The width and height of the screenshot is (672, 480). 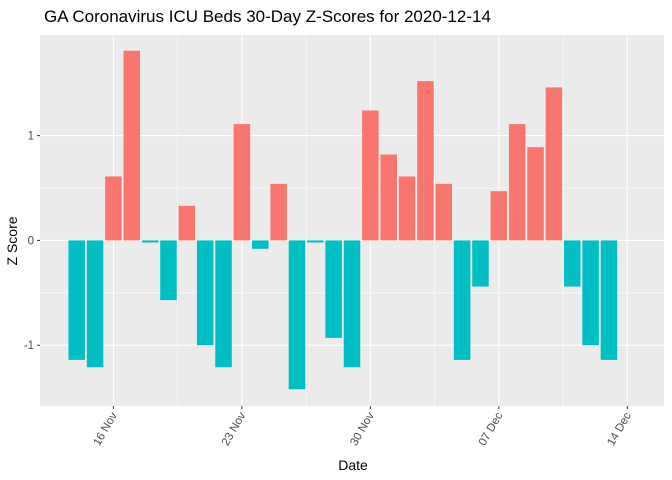 What do you see at coordinates (105, 429) in the screenshot?
I see `x-tick-label: 16 Nov` at bounding box center [105, 429].